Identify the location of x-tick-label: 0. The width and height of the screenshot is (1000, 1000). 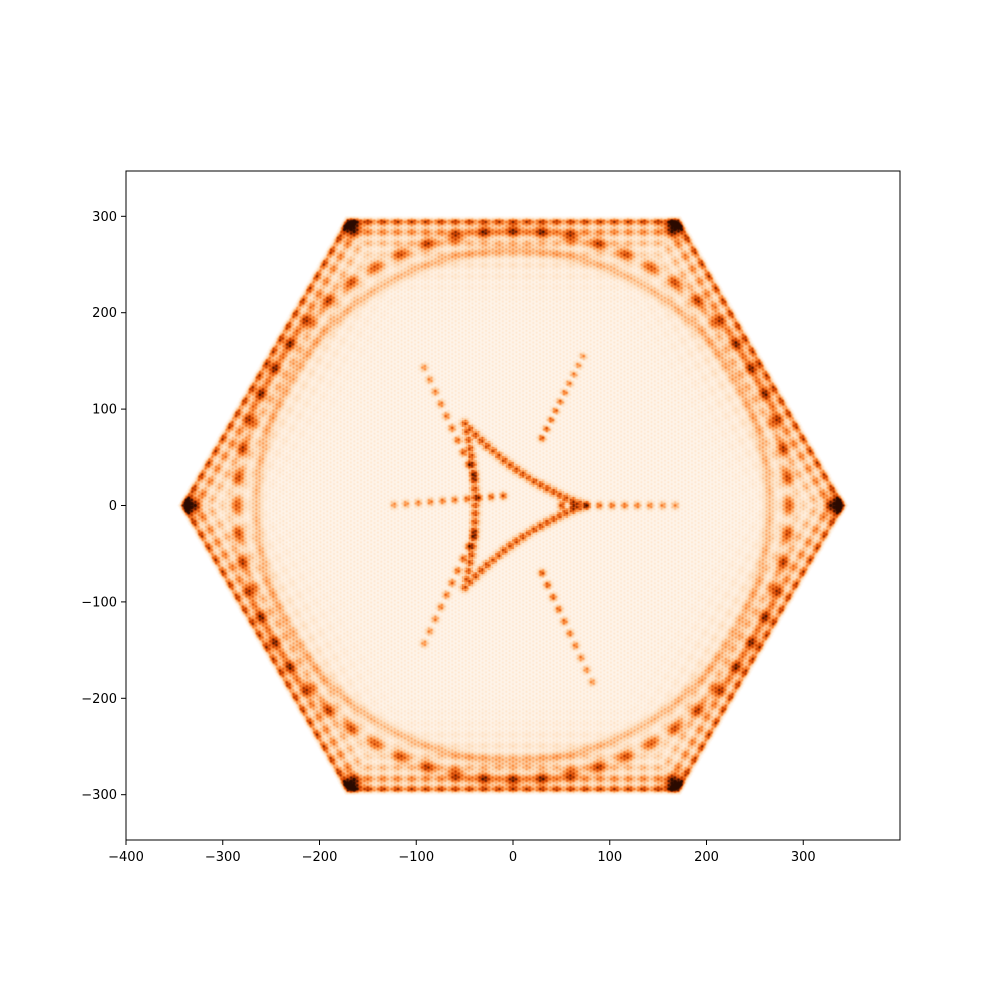
(513, 857).